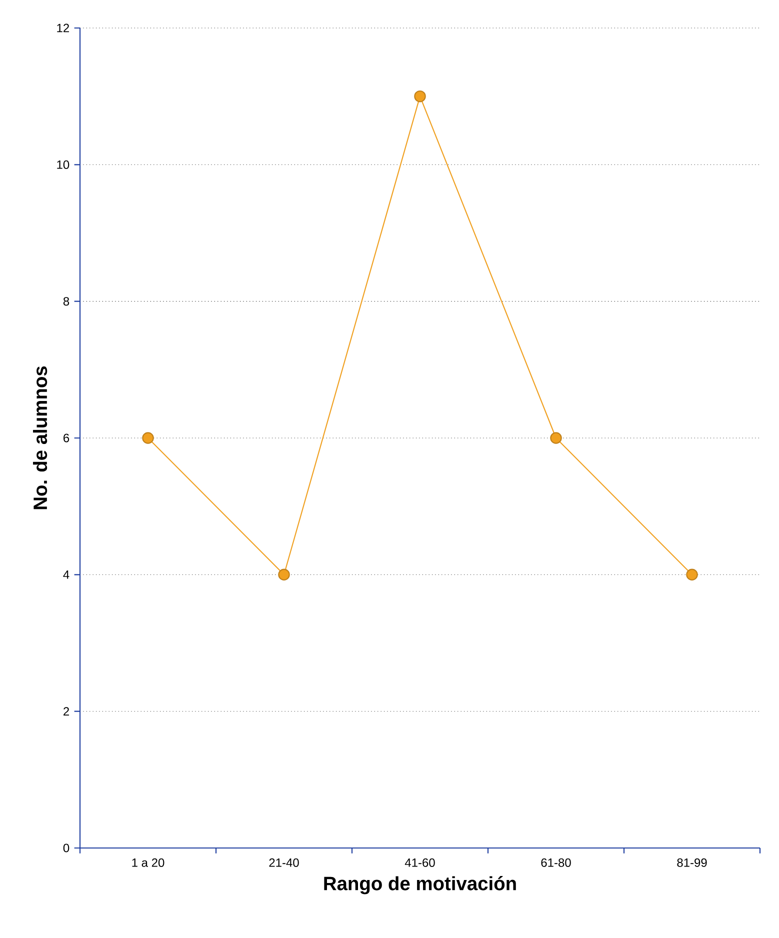 The image size is (779, 938). What do you see at coordinates (692, 862) in the screenshot?
I see `x-tick-label: 81-99` at bounding box center [692, 862].